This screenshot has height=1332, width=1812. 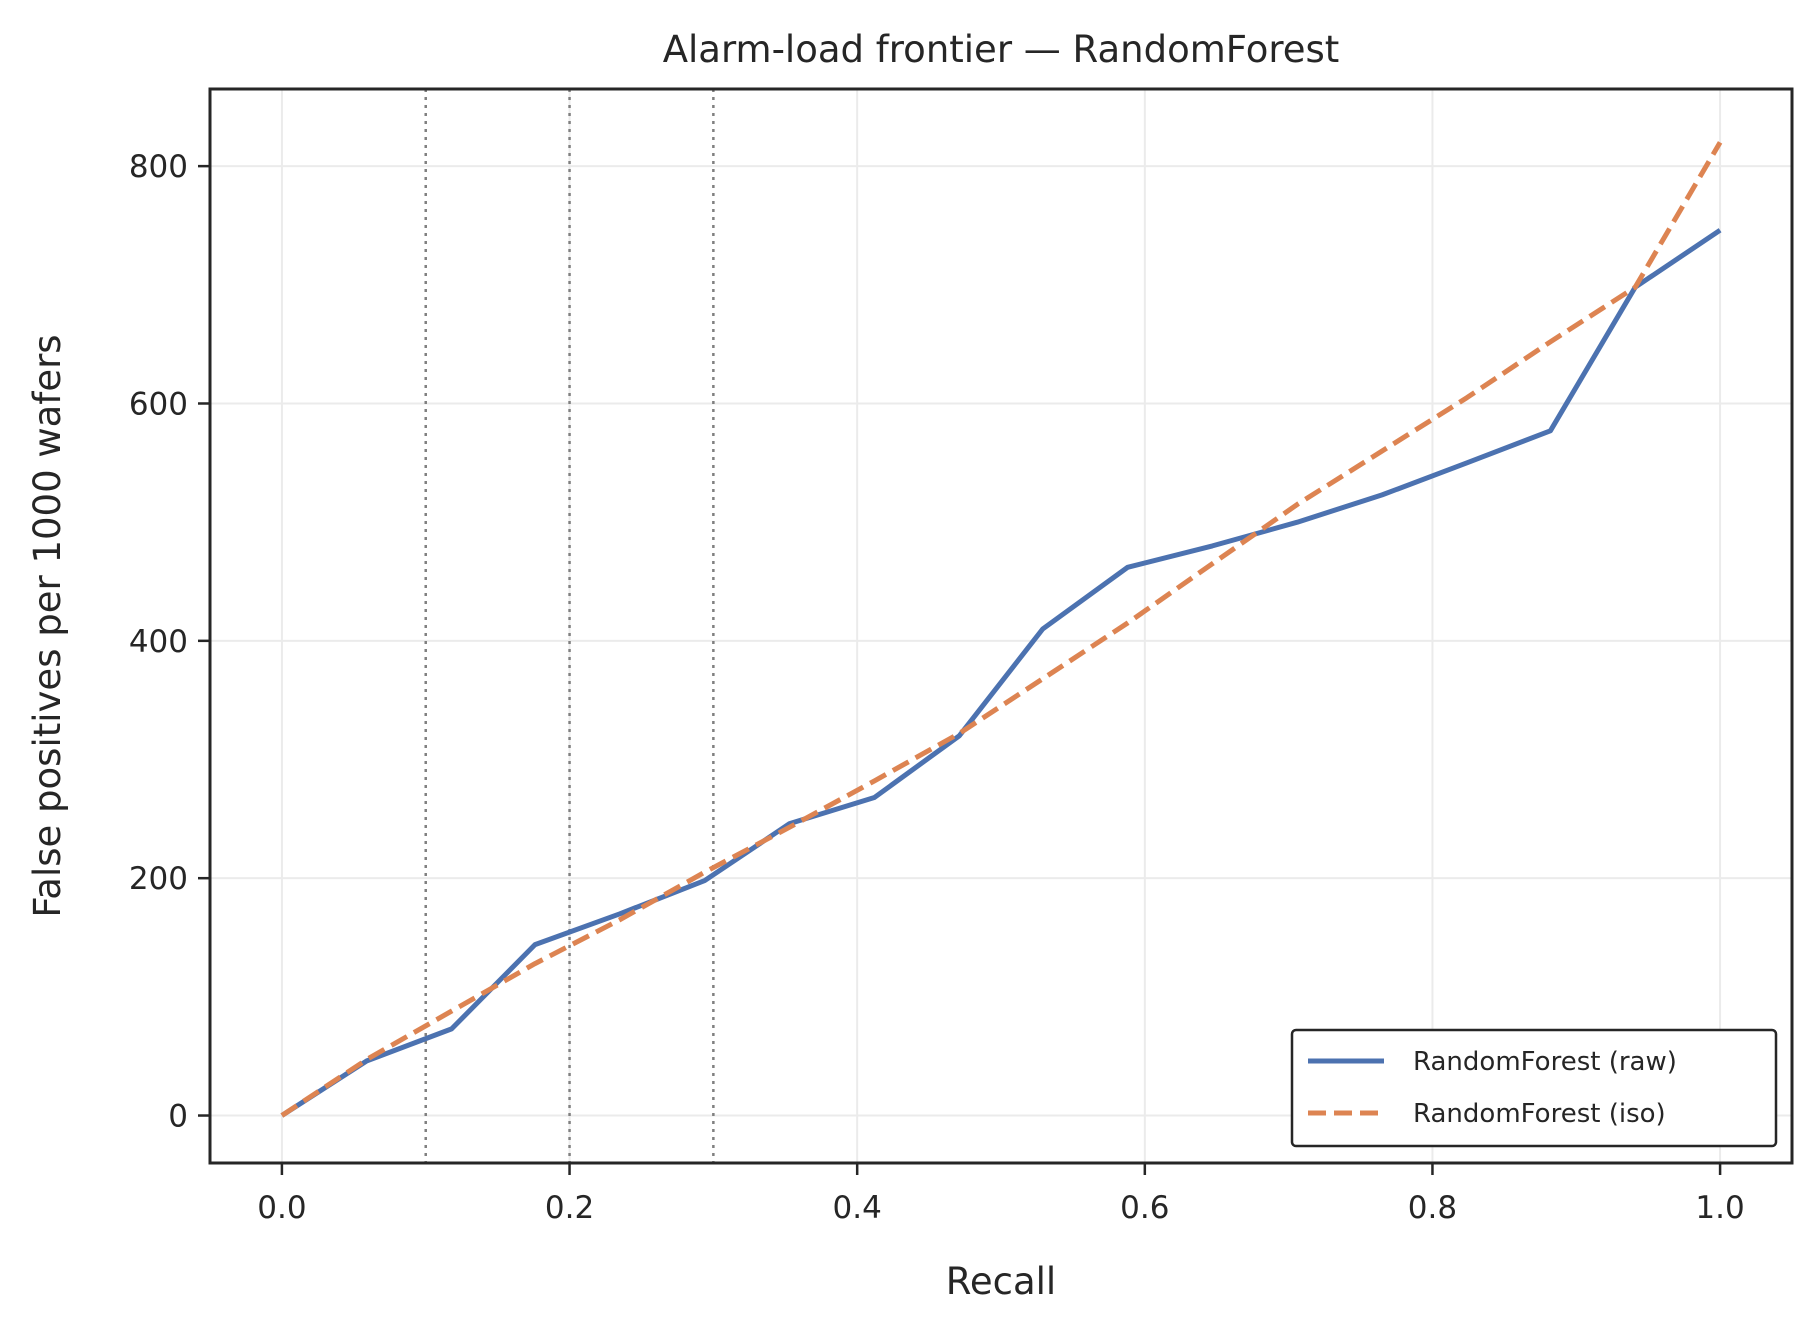 I want to click on x-tick-label-3: 0.6, so click(x=1144, y=1208).